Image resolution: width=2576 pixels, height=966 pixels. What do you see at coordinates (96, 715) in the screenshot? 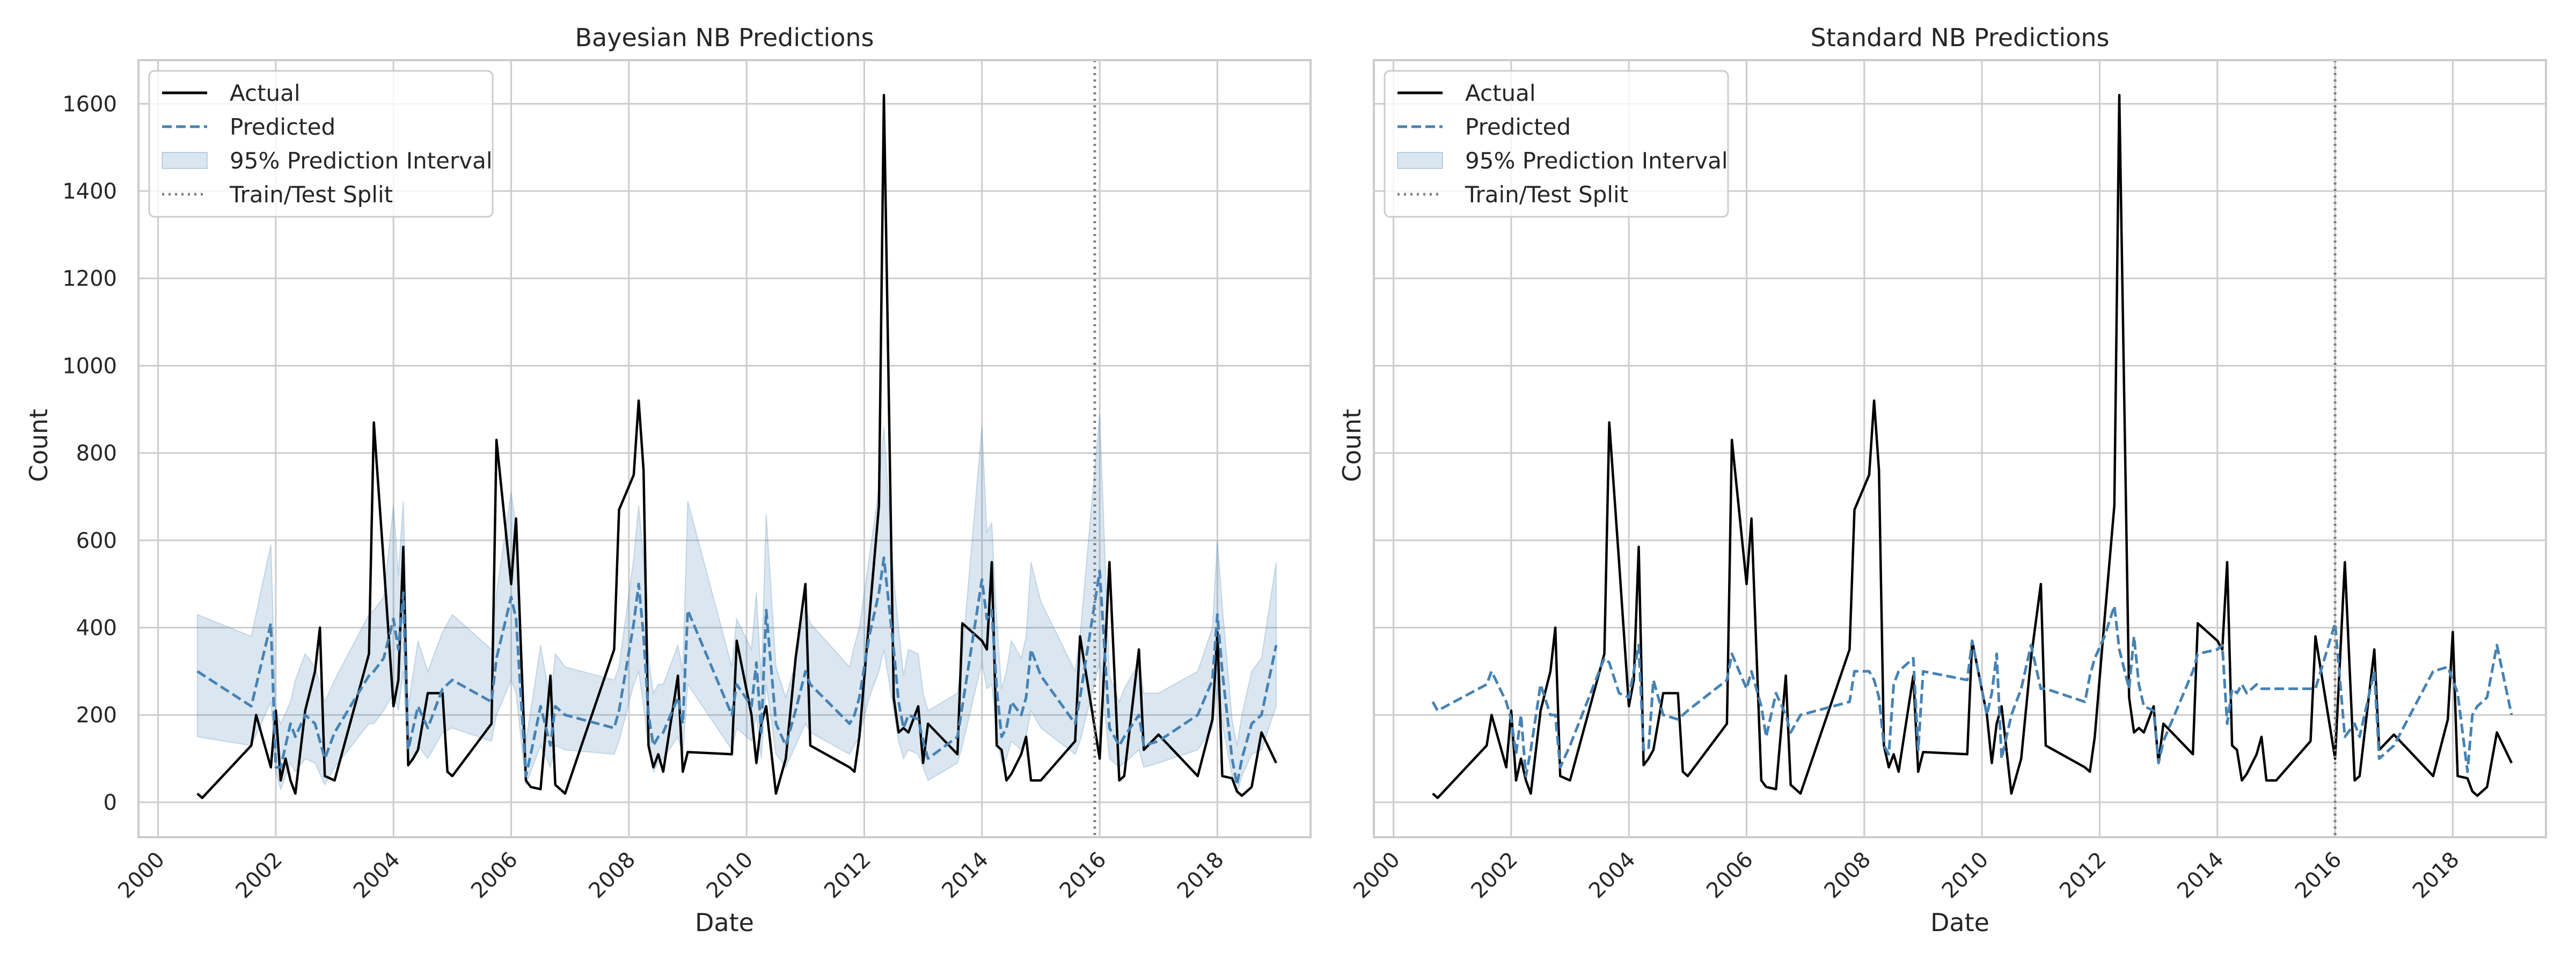
I see `y-tick-label: 200` at bounding box center [96, 715].